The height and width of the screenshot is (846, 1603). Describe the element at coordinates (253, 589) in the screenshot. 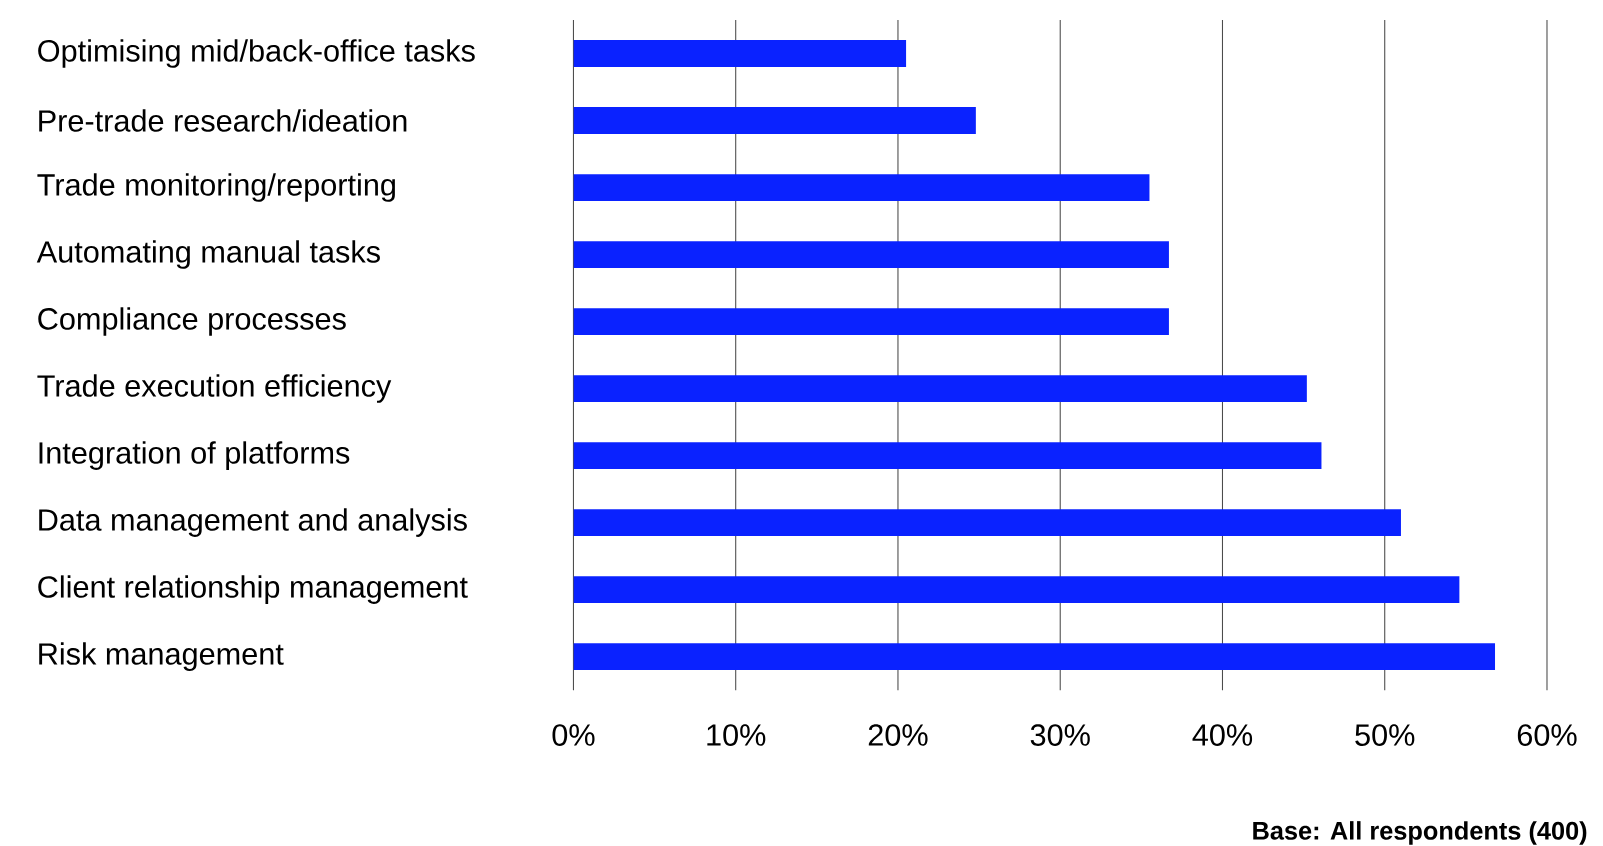

I see `y-tick-label: Client relationship management` at that location.